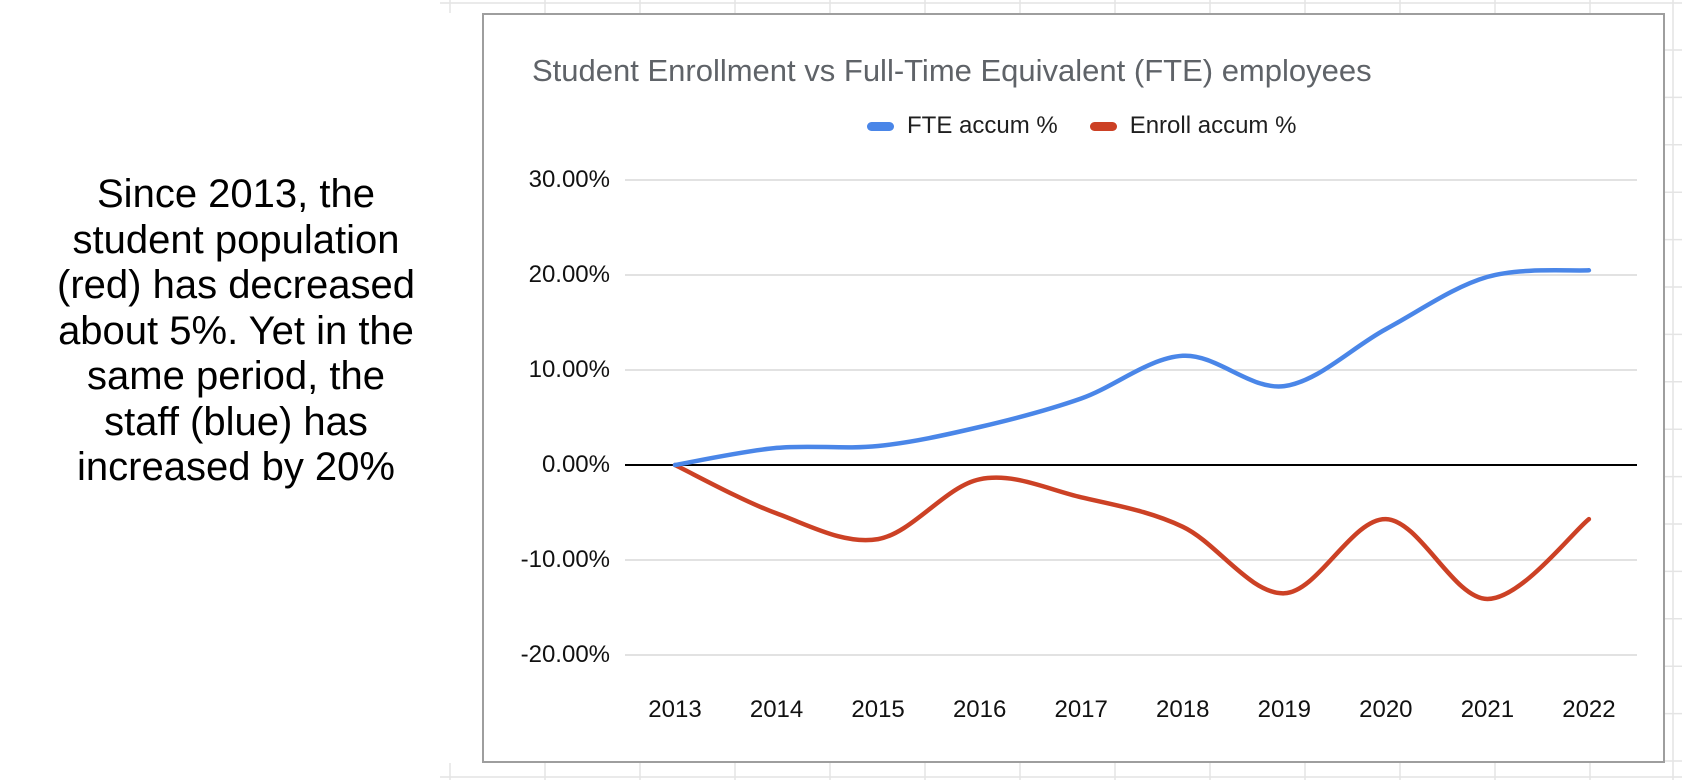 This screenshot has width=1682, height=780. What do you see at coordinates (1183, 709) in the screenshot?
I see `x-tick-label: 2018` at bounding box center [1183, 709].